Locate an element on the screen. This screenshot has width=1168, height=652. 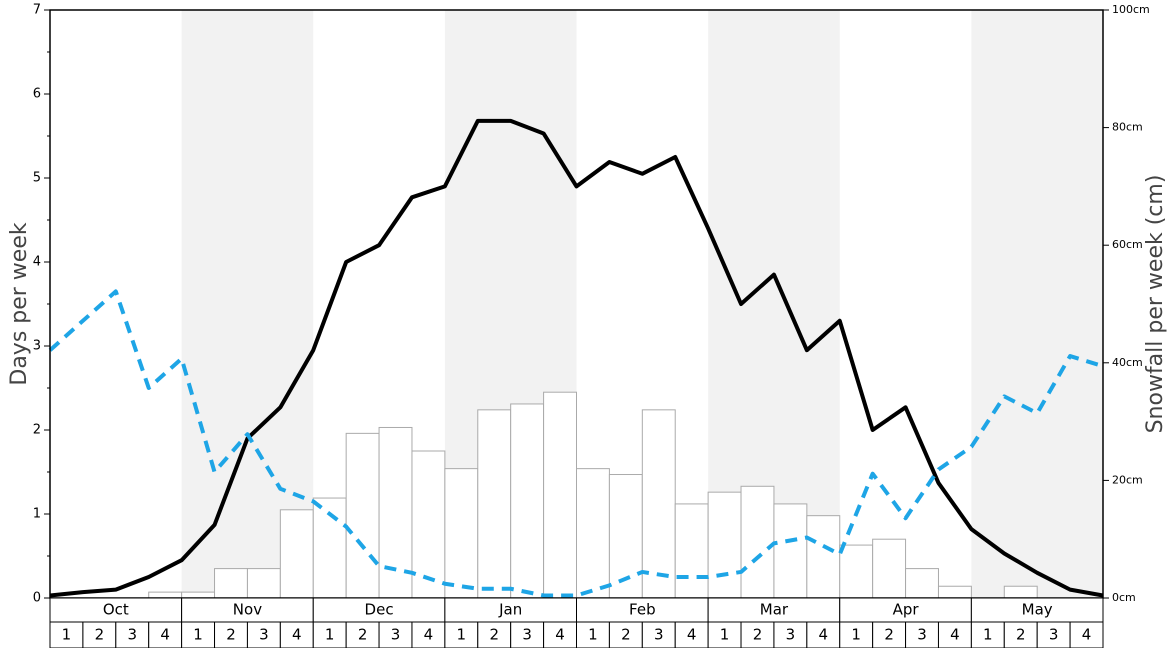
y2-tick-label: 60cm is located at coordinates (1127, 244).